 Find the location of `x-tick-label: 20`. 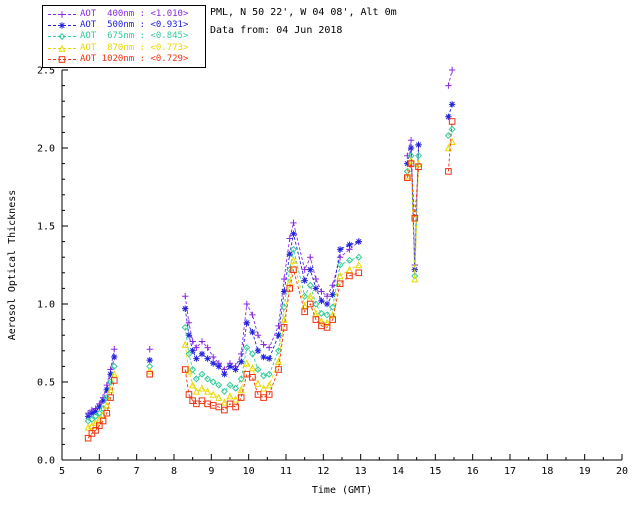

x-tick-label: 20 is located at coordinates (622, 471).